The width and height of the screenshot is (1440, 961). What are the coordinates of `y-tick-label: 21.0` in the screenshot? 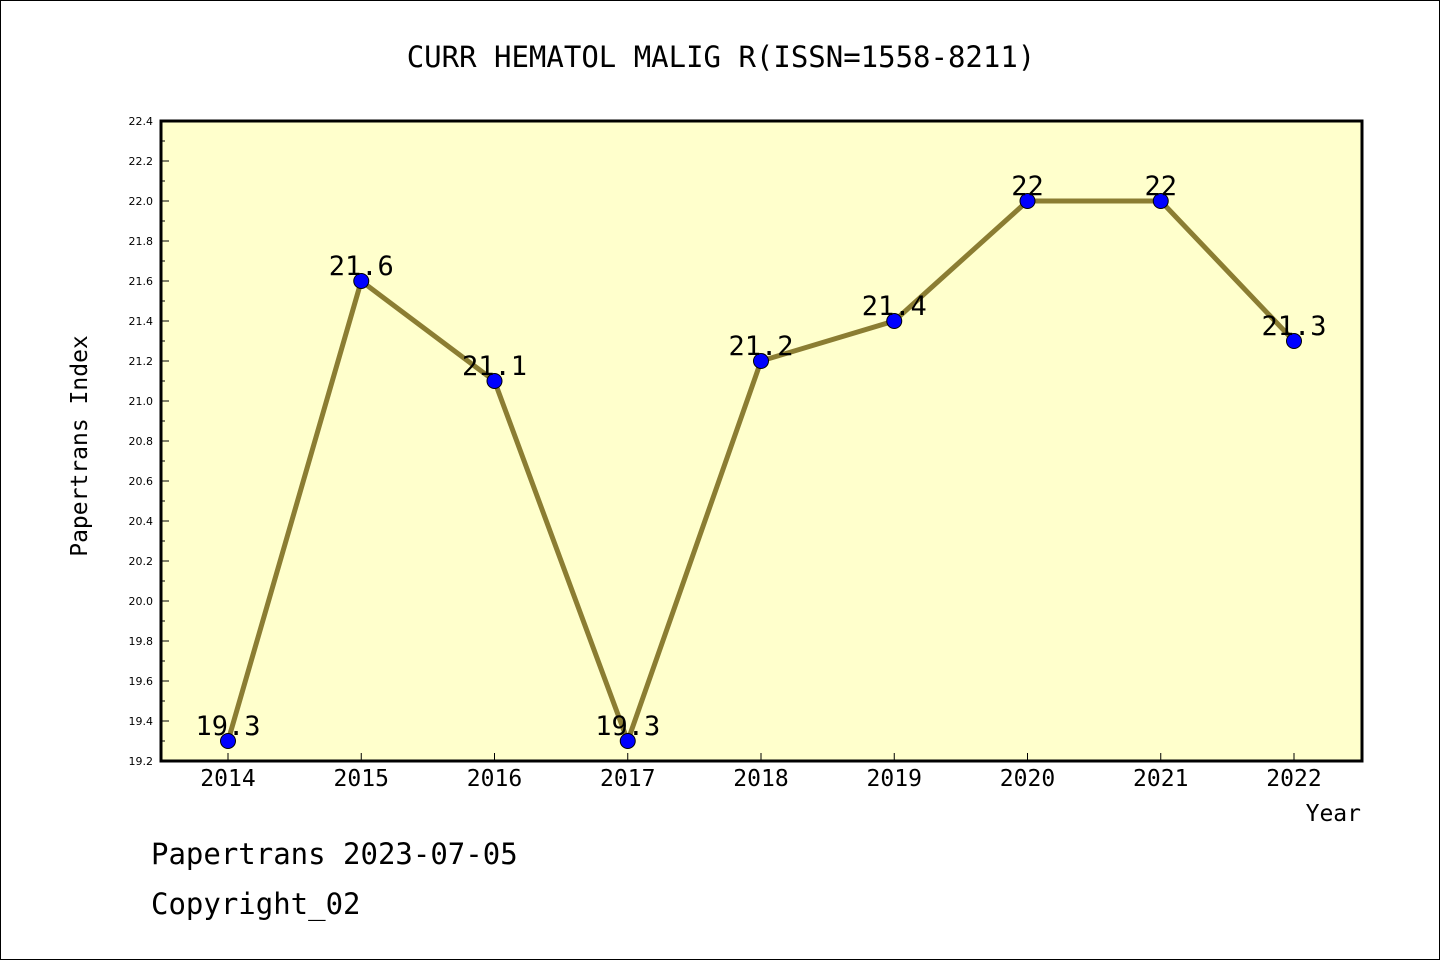 It's located at (141, 401).